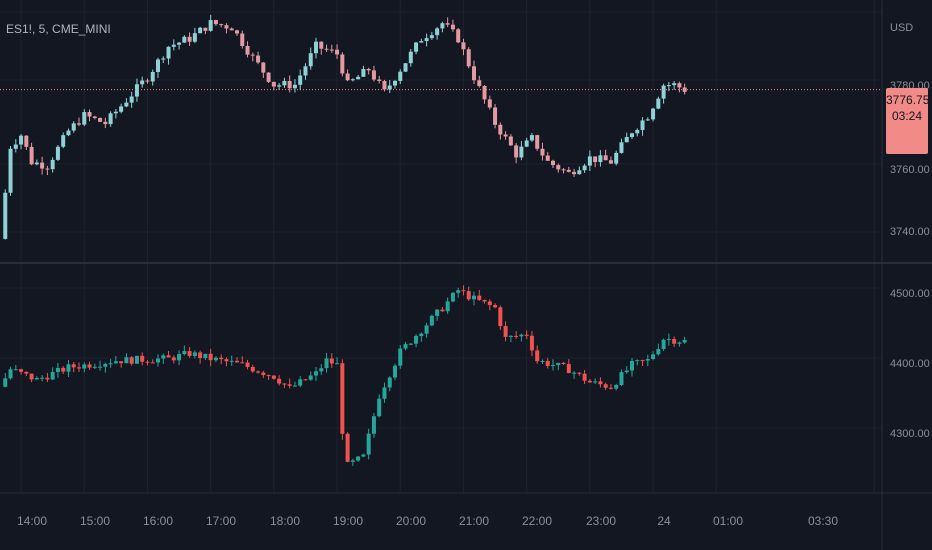  Describe the element at coordinates (823, 521) in the screenshot. I see `time-label-12: 03:30` at that location.